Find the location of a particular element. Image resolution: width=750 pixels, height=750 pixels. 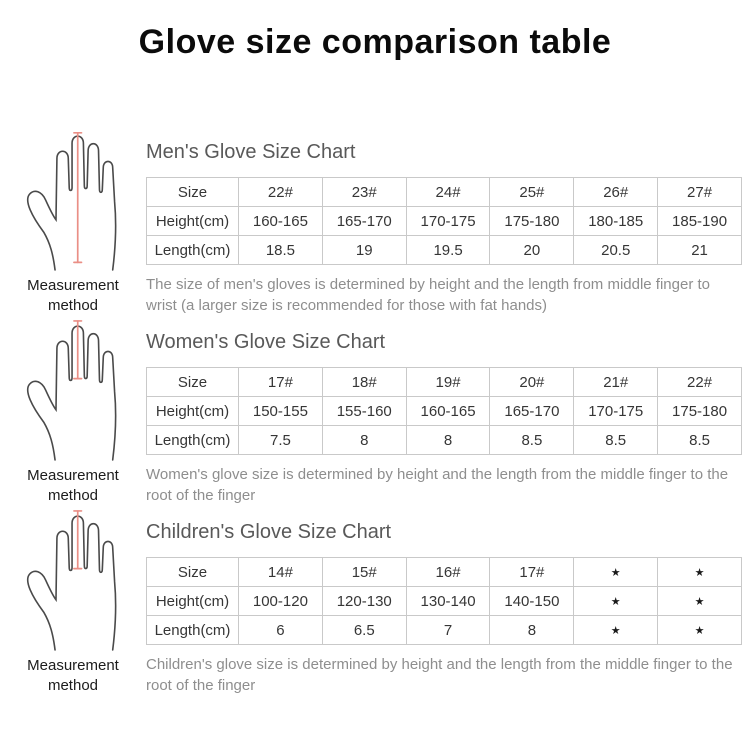

table-cell: 18# is located at coordinates (364, 382).